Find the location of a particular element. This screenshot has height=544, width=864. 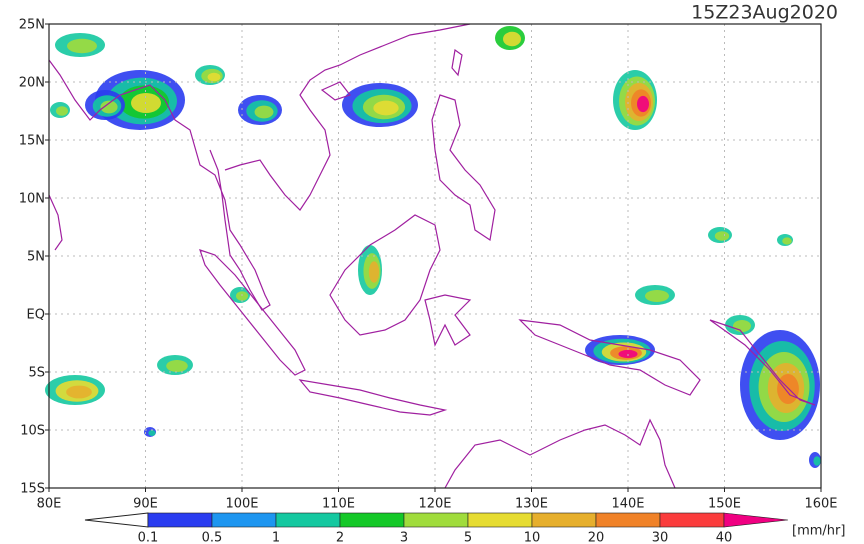

colorbar: 0.1 0.5 1 2 3 5 10 20 30 40 [mm/hr] is located at coordinates (464, 528).